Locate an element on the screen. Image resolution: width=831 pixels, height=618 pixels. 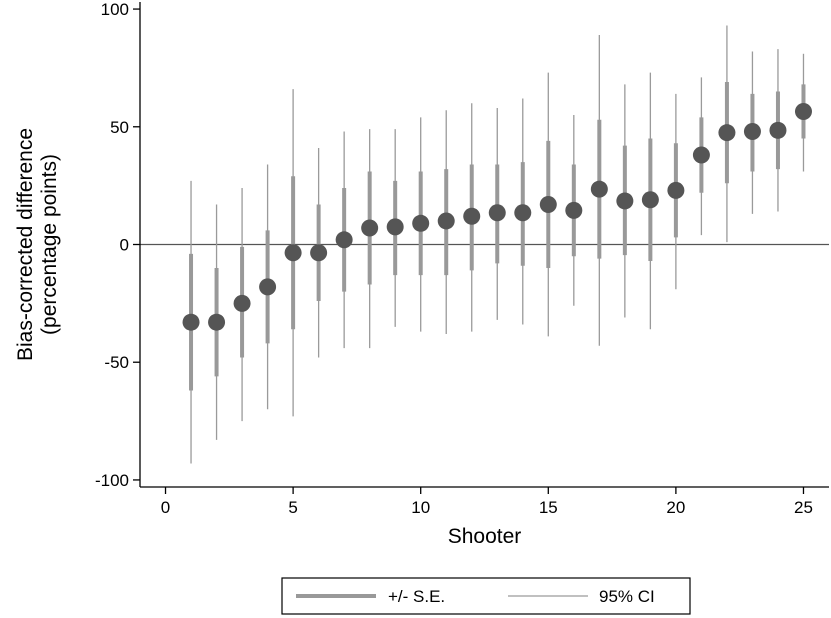
x-axis-title-group: Shooter is located at coordinates (485, 536).